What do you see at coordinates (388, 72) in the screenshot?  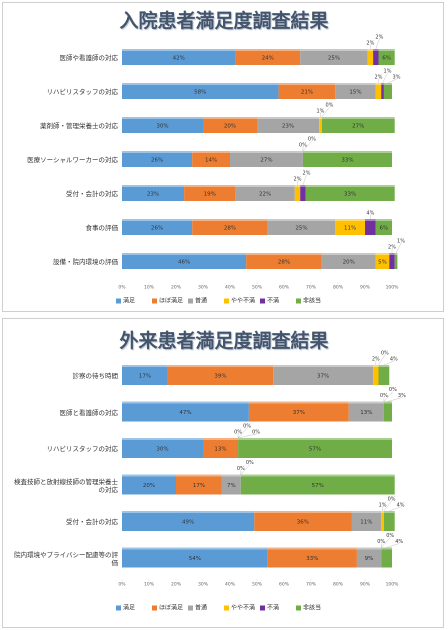 I see `data-label: 1%` at bounding box center [388, 72].